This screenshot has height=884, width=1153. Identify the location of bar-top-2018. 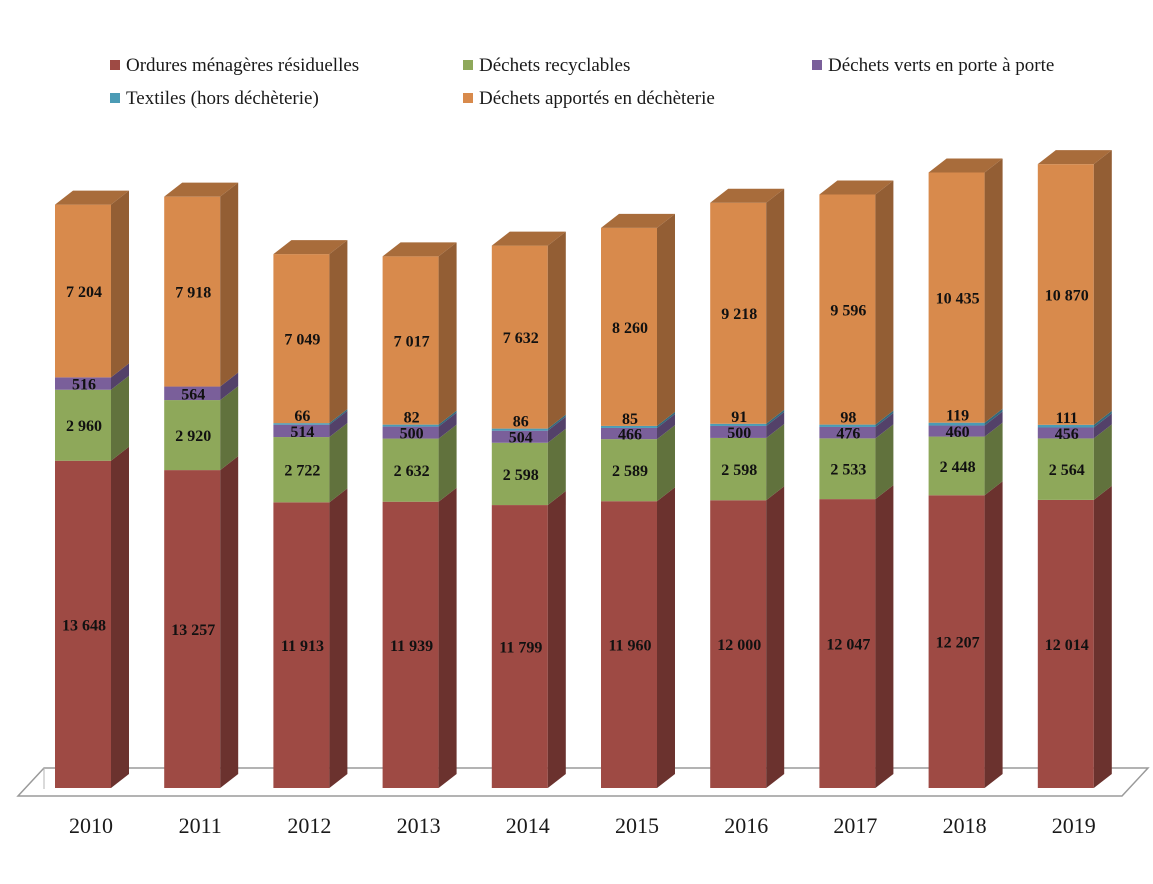
(965, 165).